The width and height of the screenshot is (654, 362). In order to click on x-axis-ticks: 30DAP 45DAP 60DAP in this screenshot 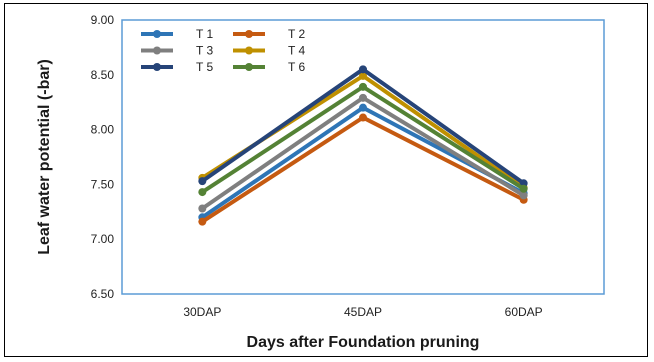, I will do `click(362, 312)`.